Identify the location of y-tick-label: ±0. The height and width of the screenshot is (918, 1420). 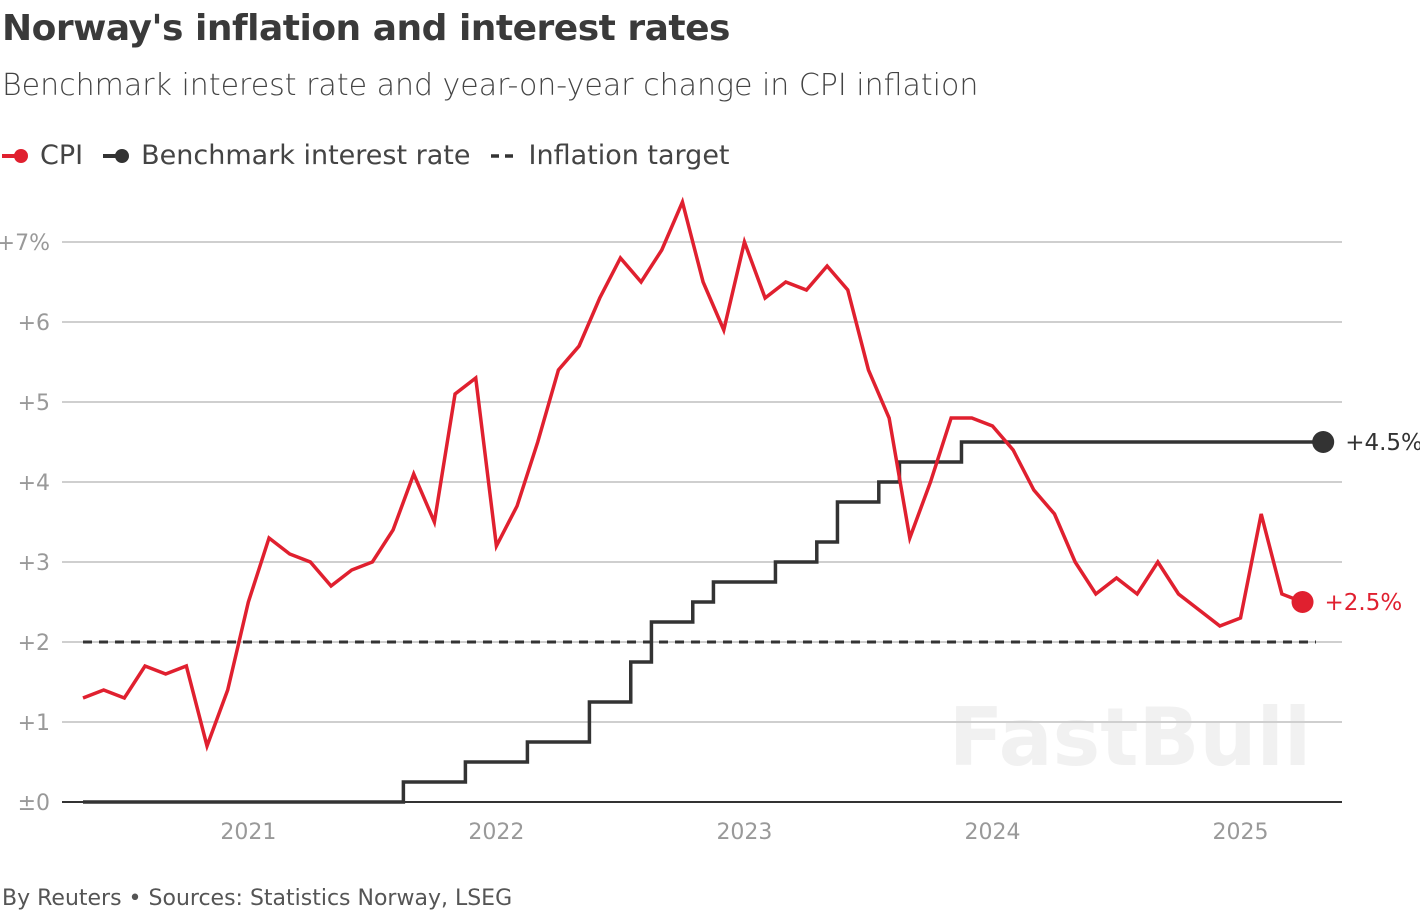
(34, 803).